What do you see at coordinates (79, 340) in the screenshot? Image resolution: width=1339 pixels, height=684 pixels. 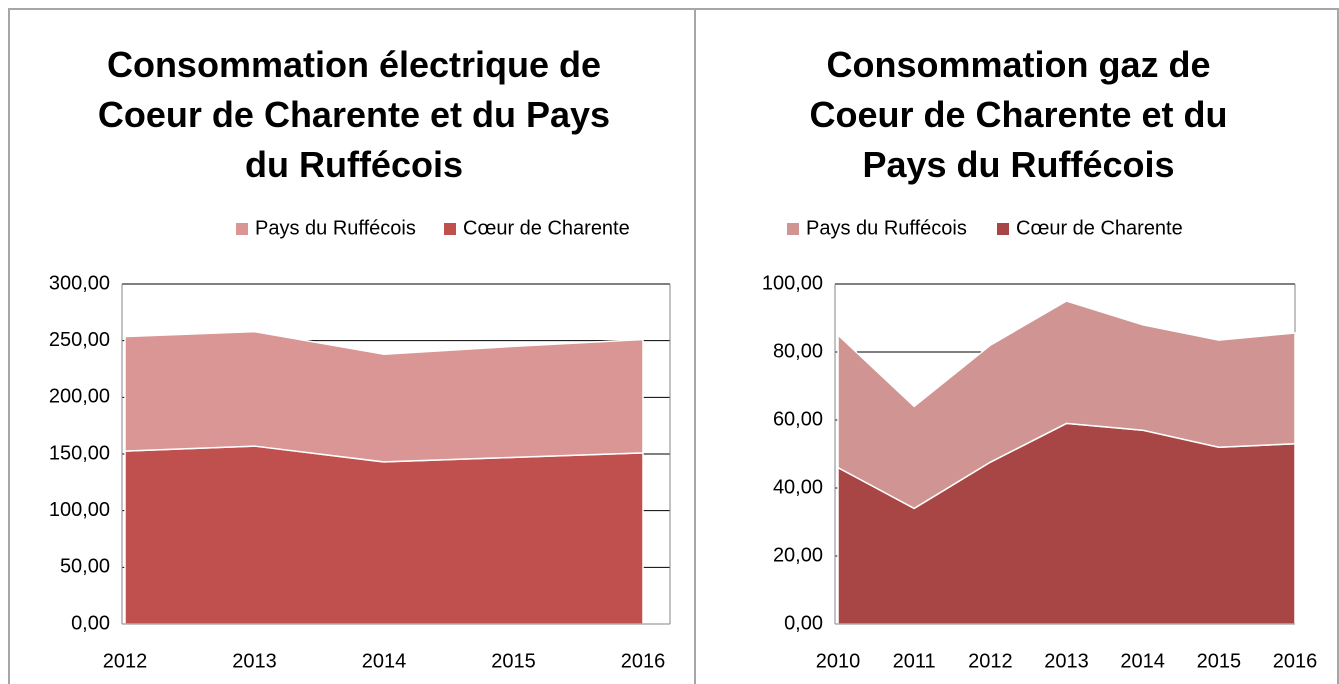 I see `y-tick-label: 250,00` at bounding box center [79, 340].